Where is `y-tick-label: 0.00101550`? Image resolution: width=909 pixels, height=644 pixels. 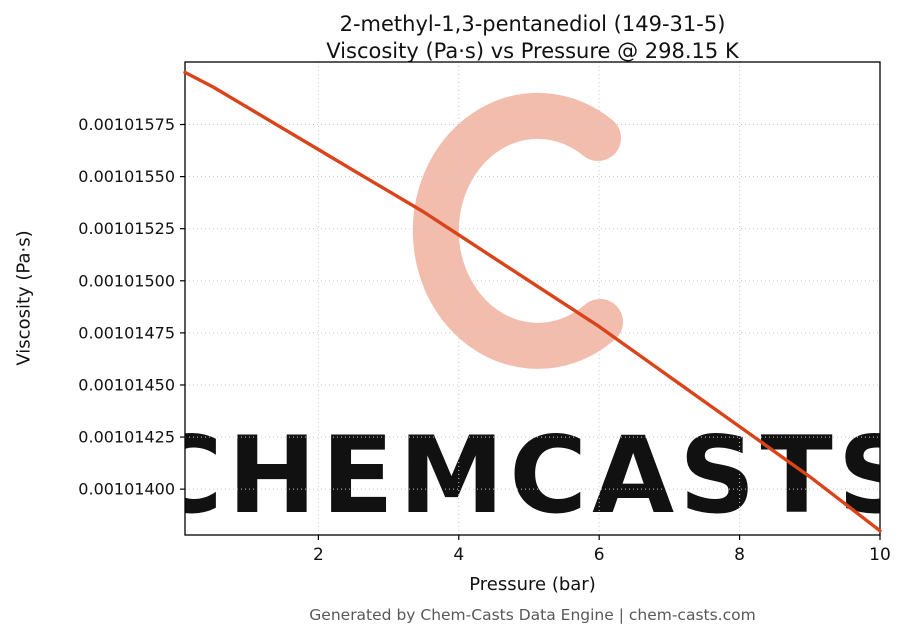
y-tick-label: 0.00101550 is located at coordinates (126, 176).